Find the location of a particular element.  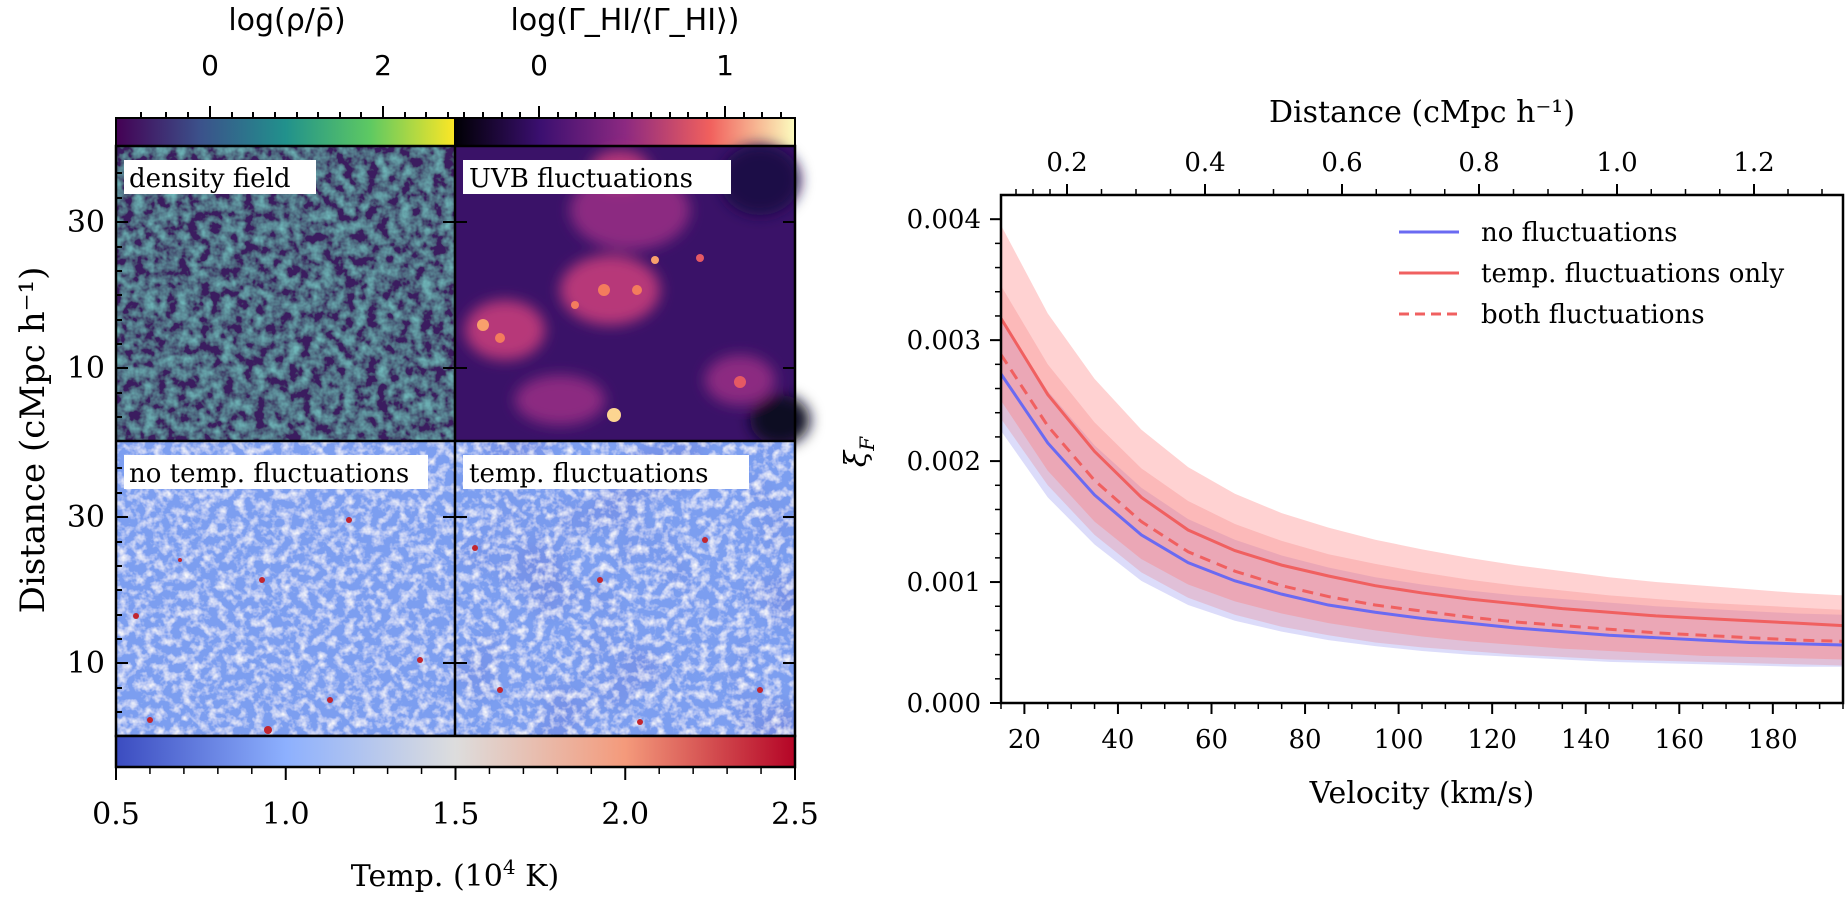

density-map is located at coordinates (285, 293).